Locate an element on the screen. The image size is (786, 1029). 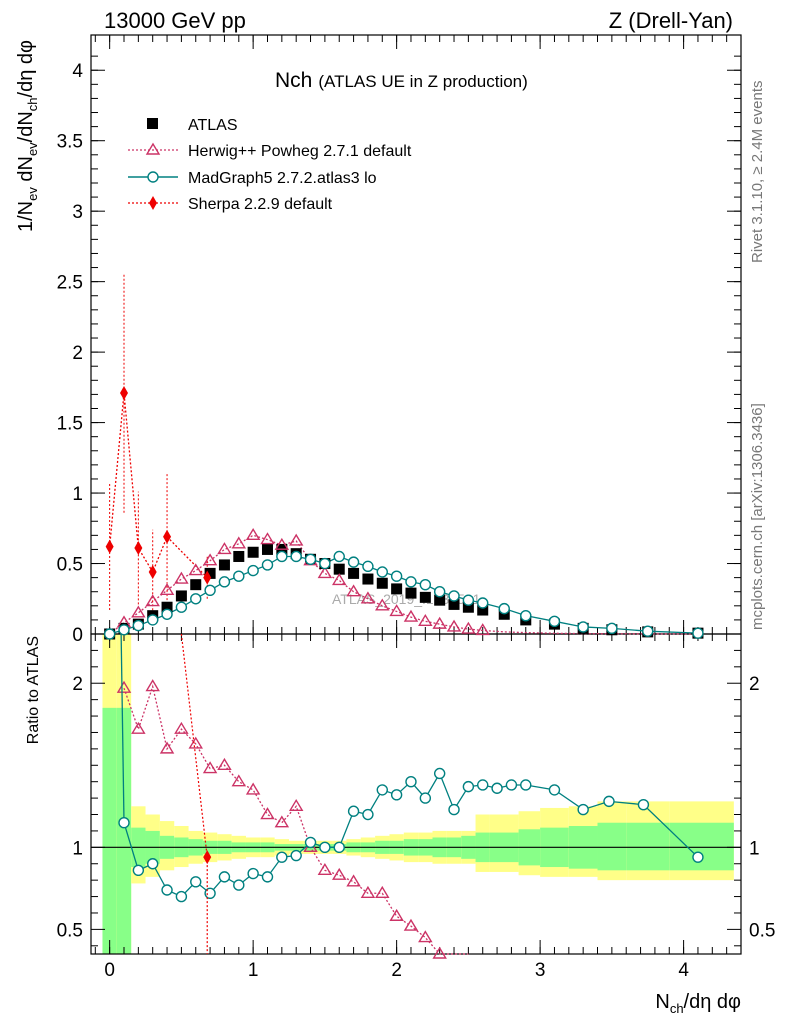
main-y-axis-label: 1/Nev dNev/dNch/dη dφ is located at coordinates (27, 136).